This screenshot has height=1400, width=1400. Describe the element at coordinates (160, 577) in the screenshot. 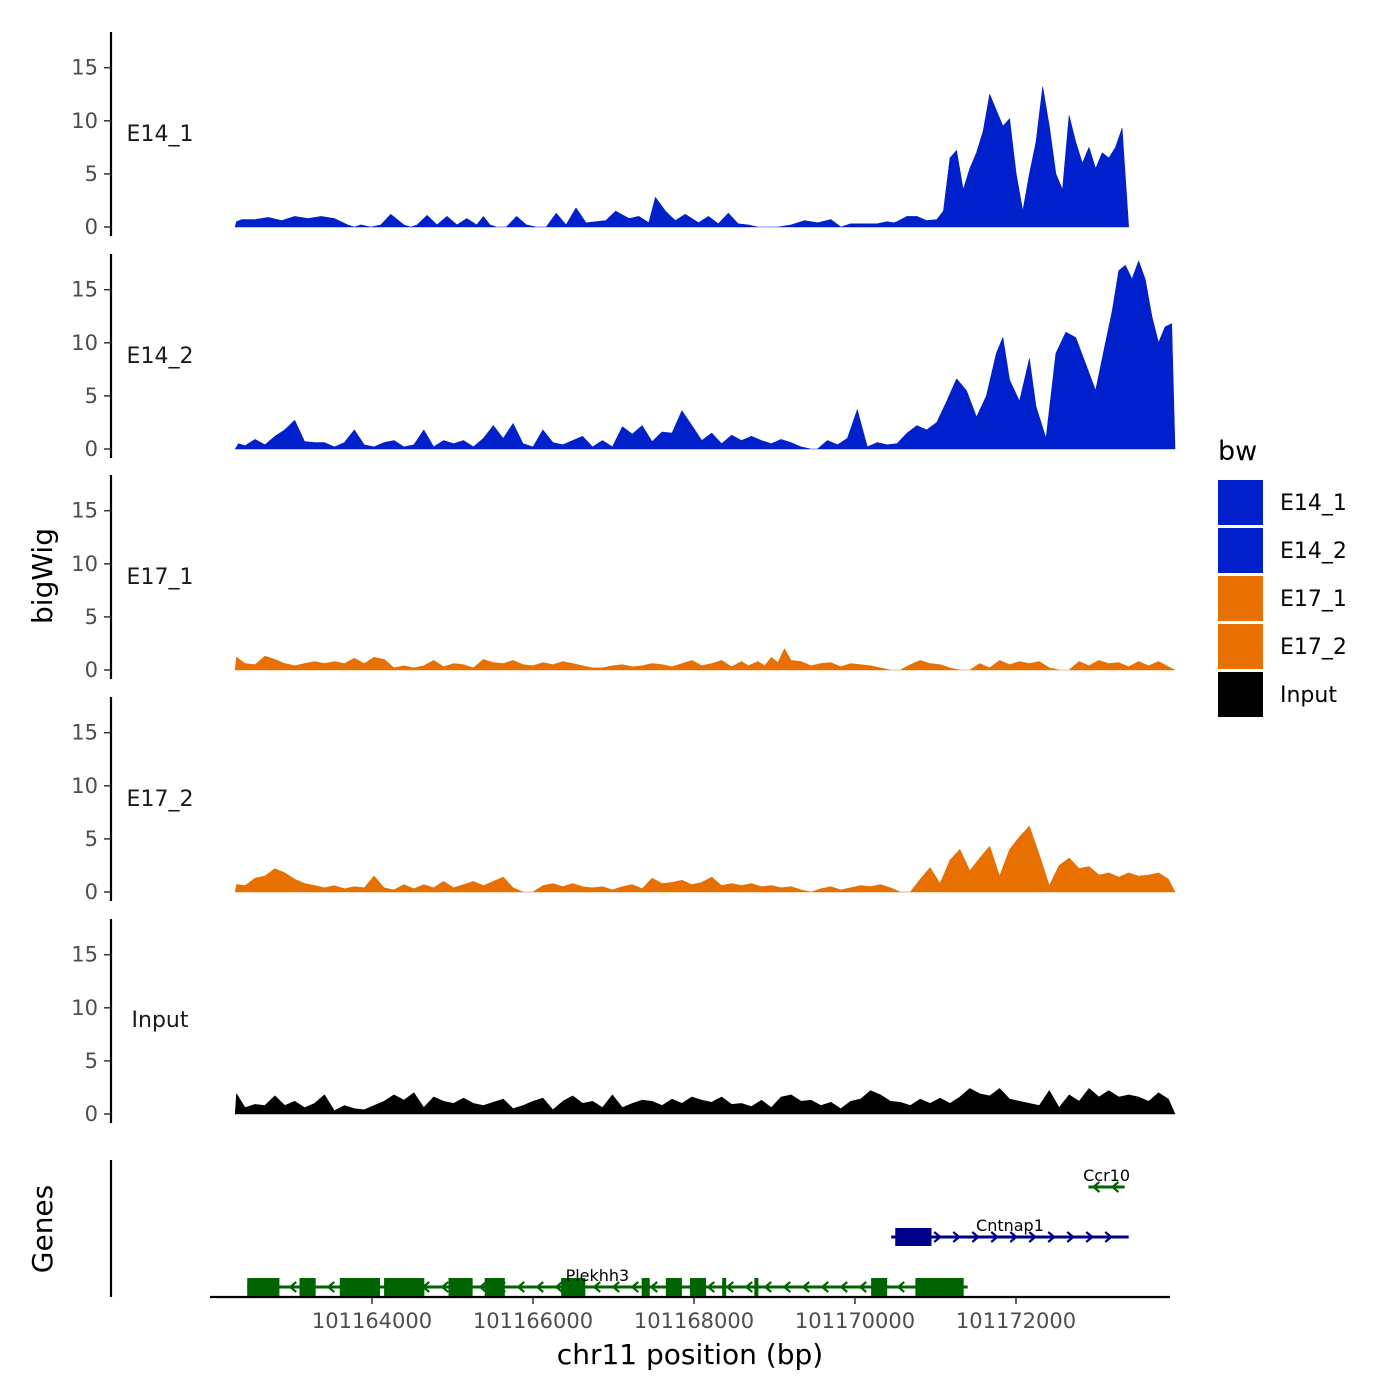

I see `track-label: E17_1` at that location.